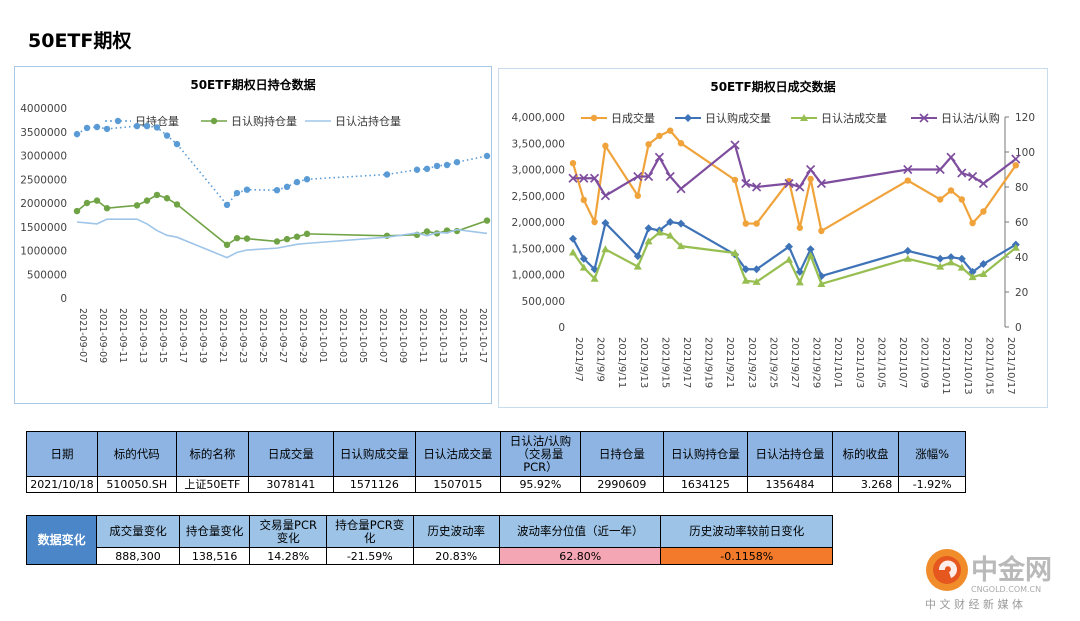 The width and height of the screenshot is (1080, 621). What do you see at coordinates (458, 454) in the screenshot?
I see `table1-header: 日认沽成交量` at bounding box center [458, 454].